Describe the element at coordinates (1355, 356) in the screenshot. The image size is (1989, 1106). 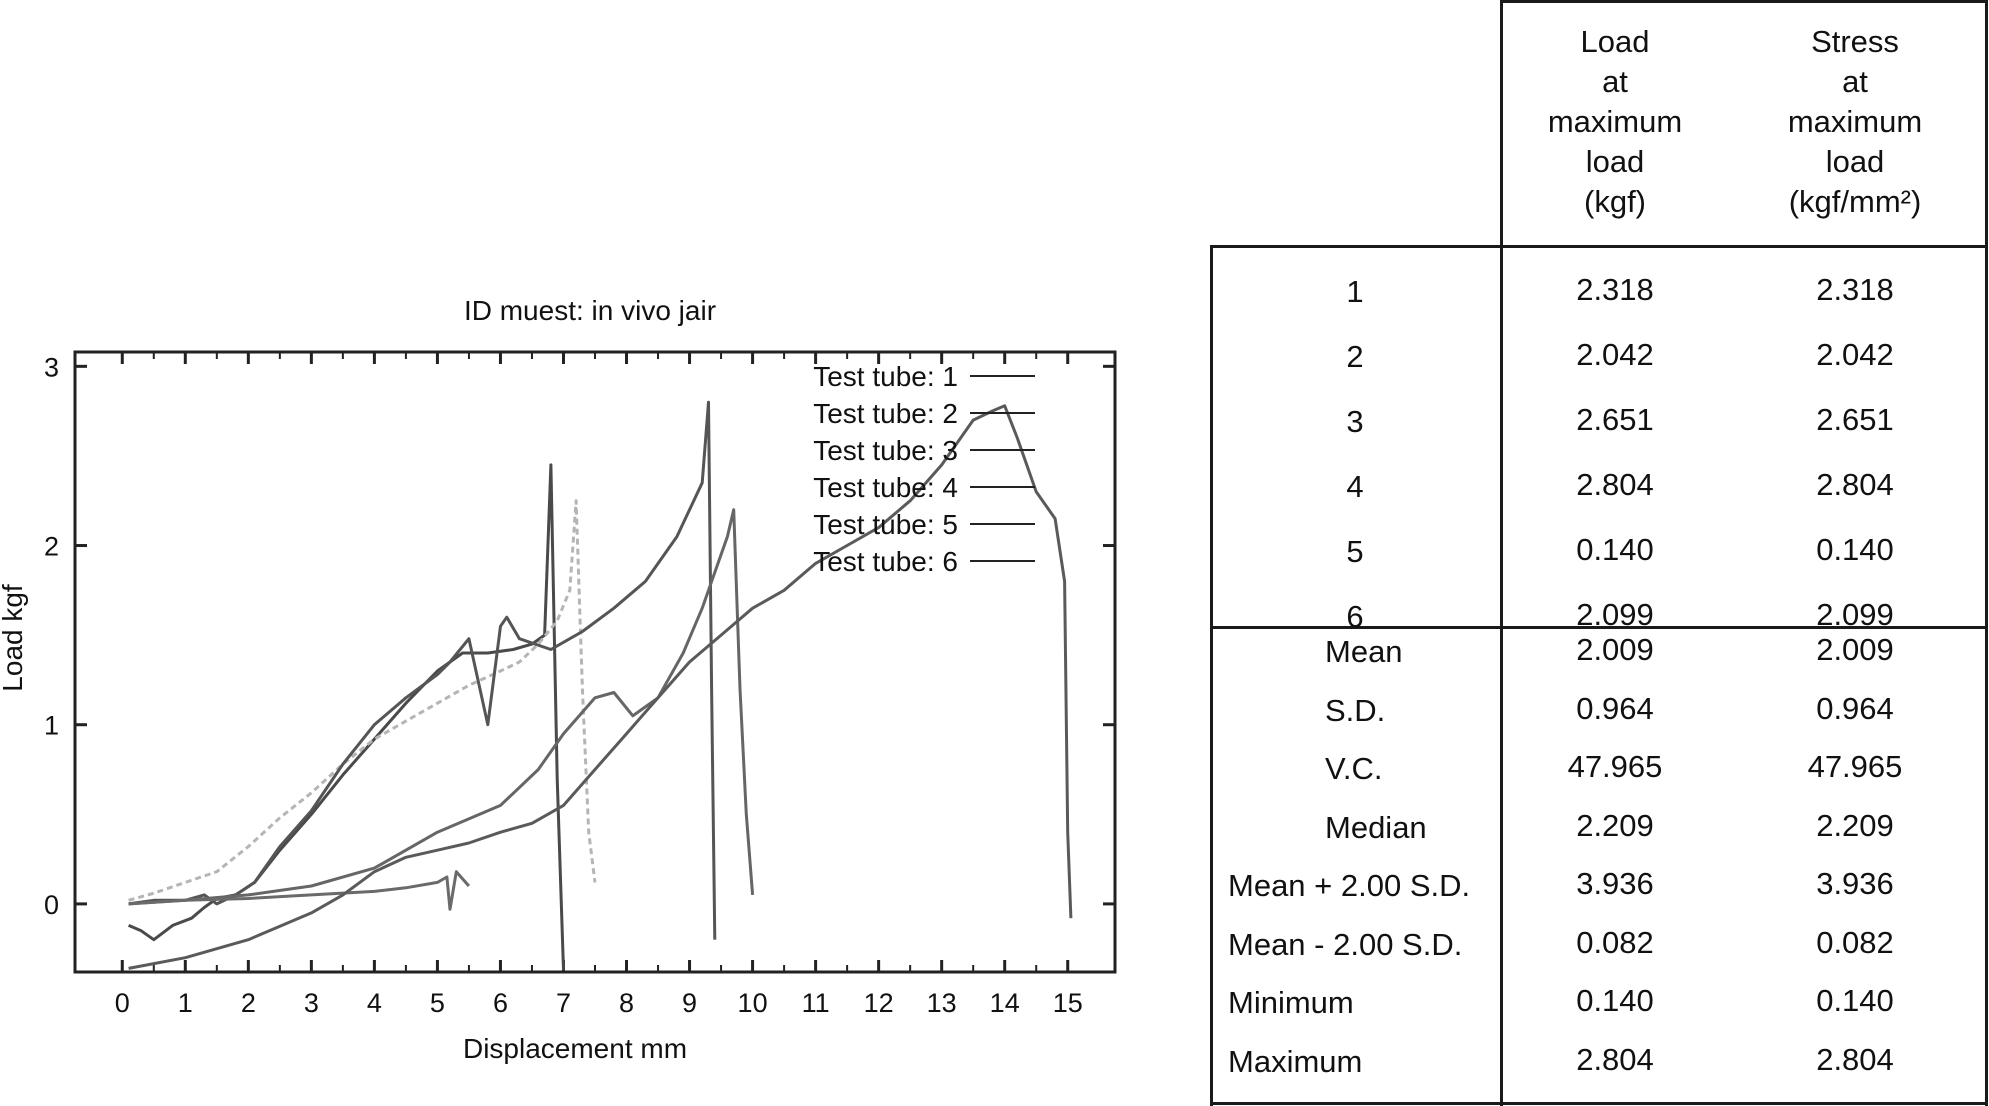
I see `row-label: 2` at that location.